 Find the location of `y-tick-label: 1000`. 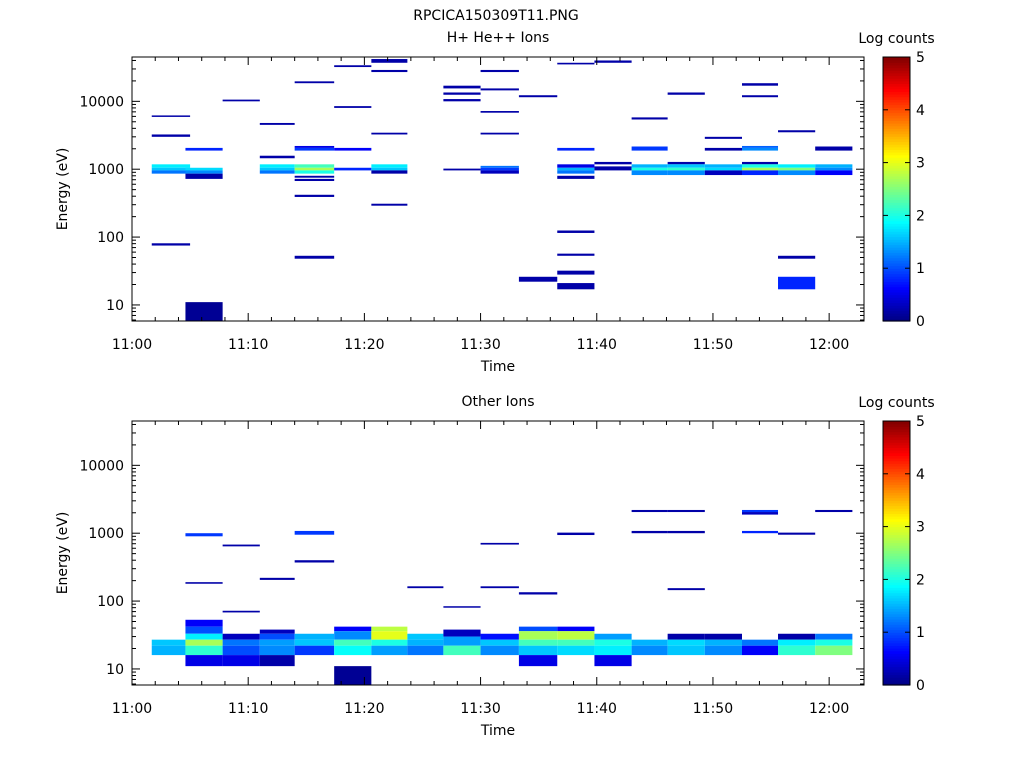

y-tick-label: 1000 is located at coordinates (106, 170).